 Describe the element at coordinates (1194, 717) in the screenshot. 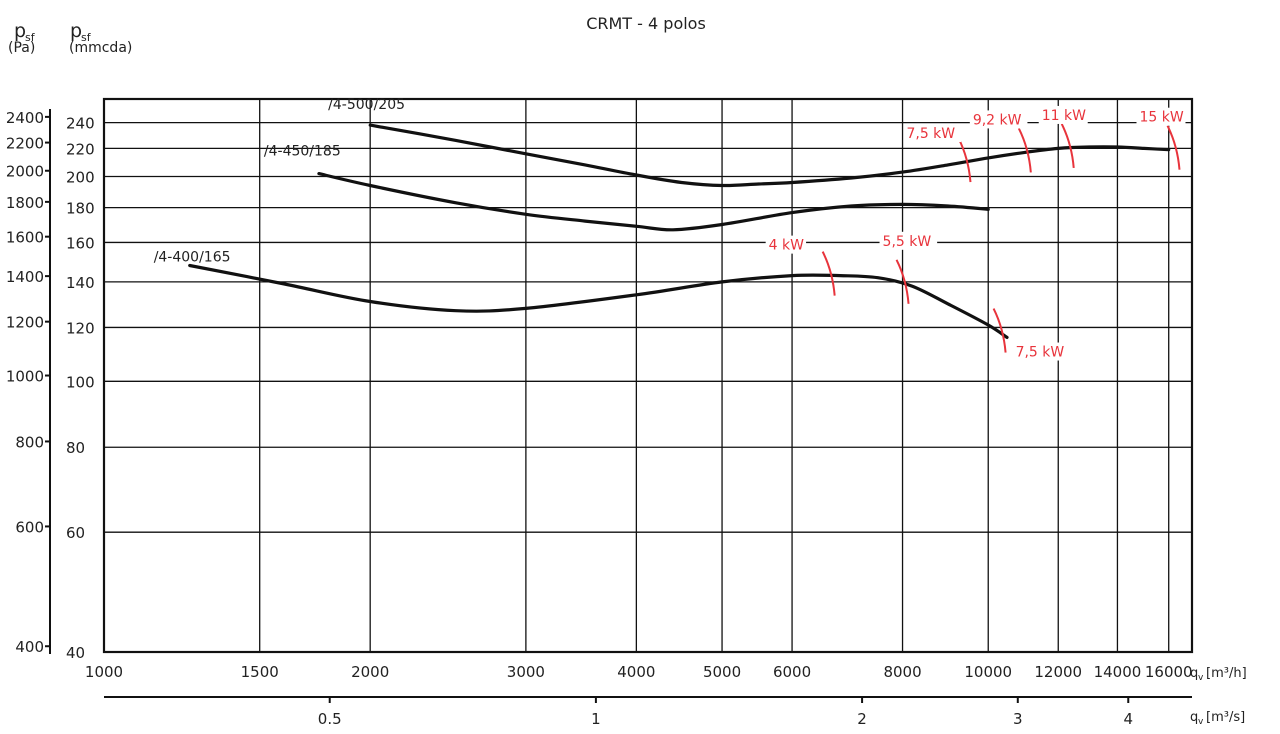

I see `x-bottom-axis-label-prefix: q` at that location.